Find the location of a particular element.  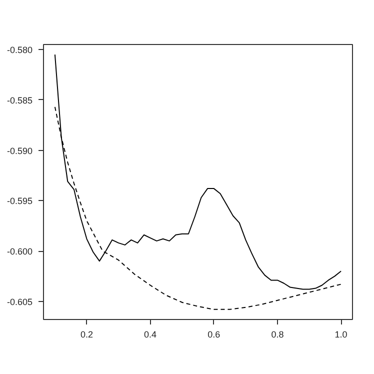

y-tick-label: -0.580 is located at coordinates (19, 50).